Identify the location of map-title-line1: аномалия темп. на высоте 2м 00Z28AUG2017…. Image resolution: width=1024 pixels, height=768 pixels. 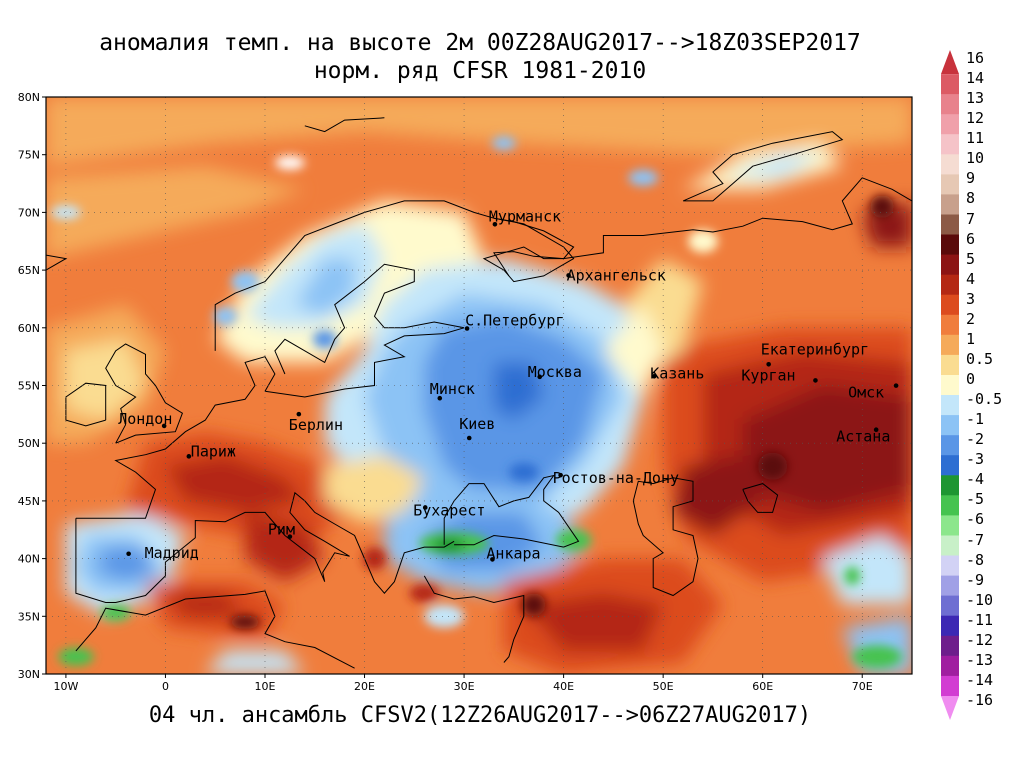
(480, 43).